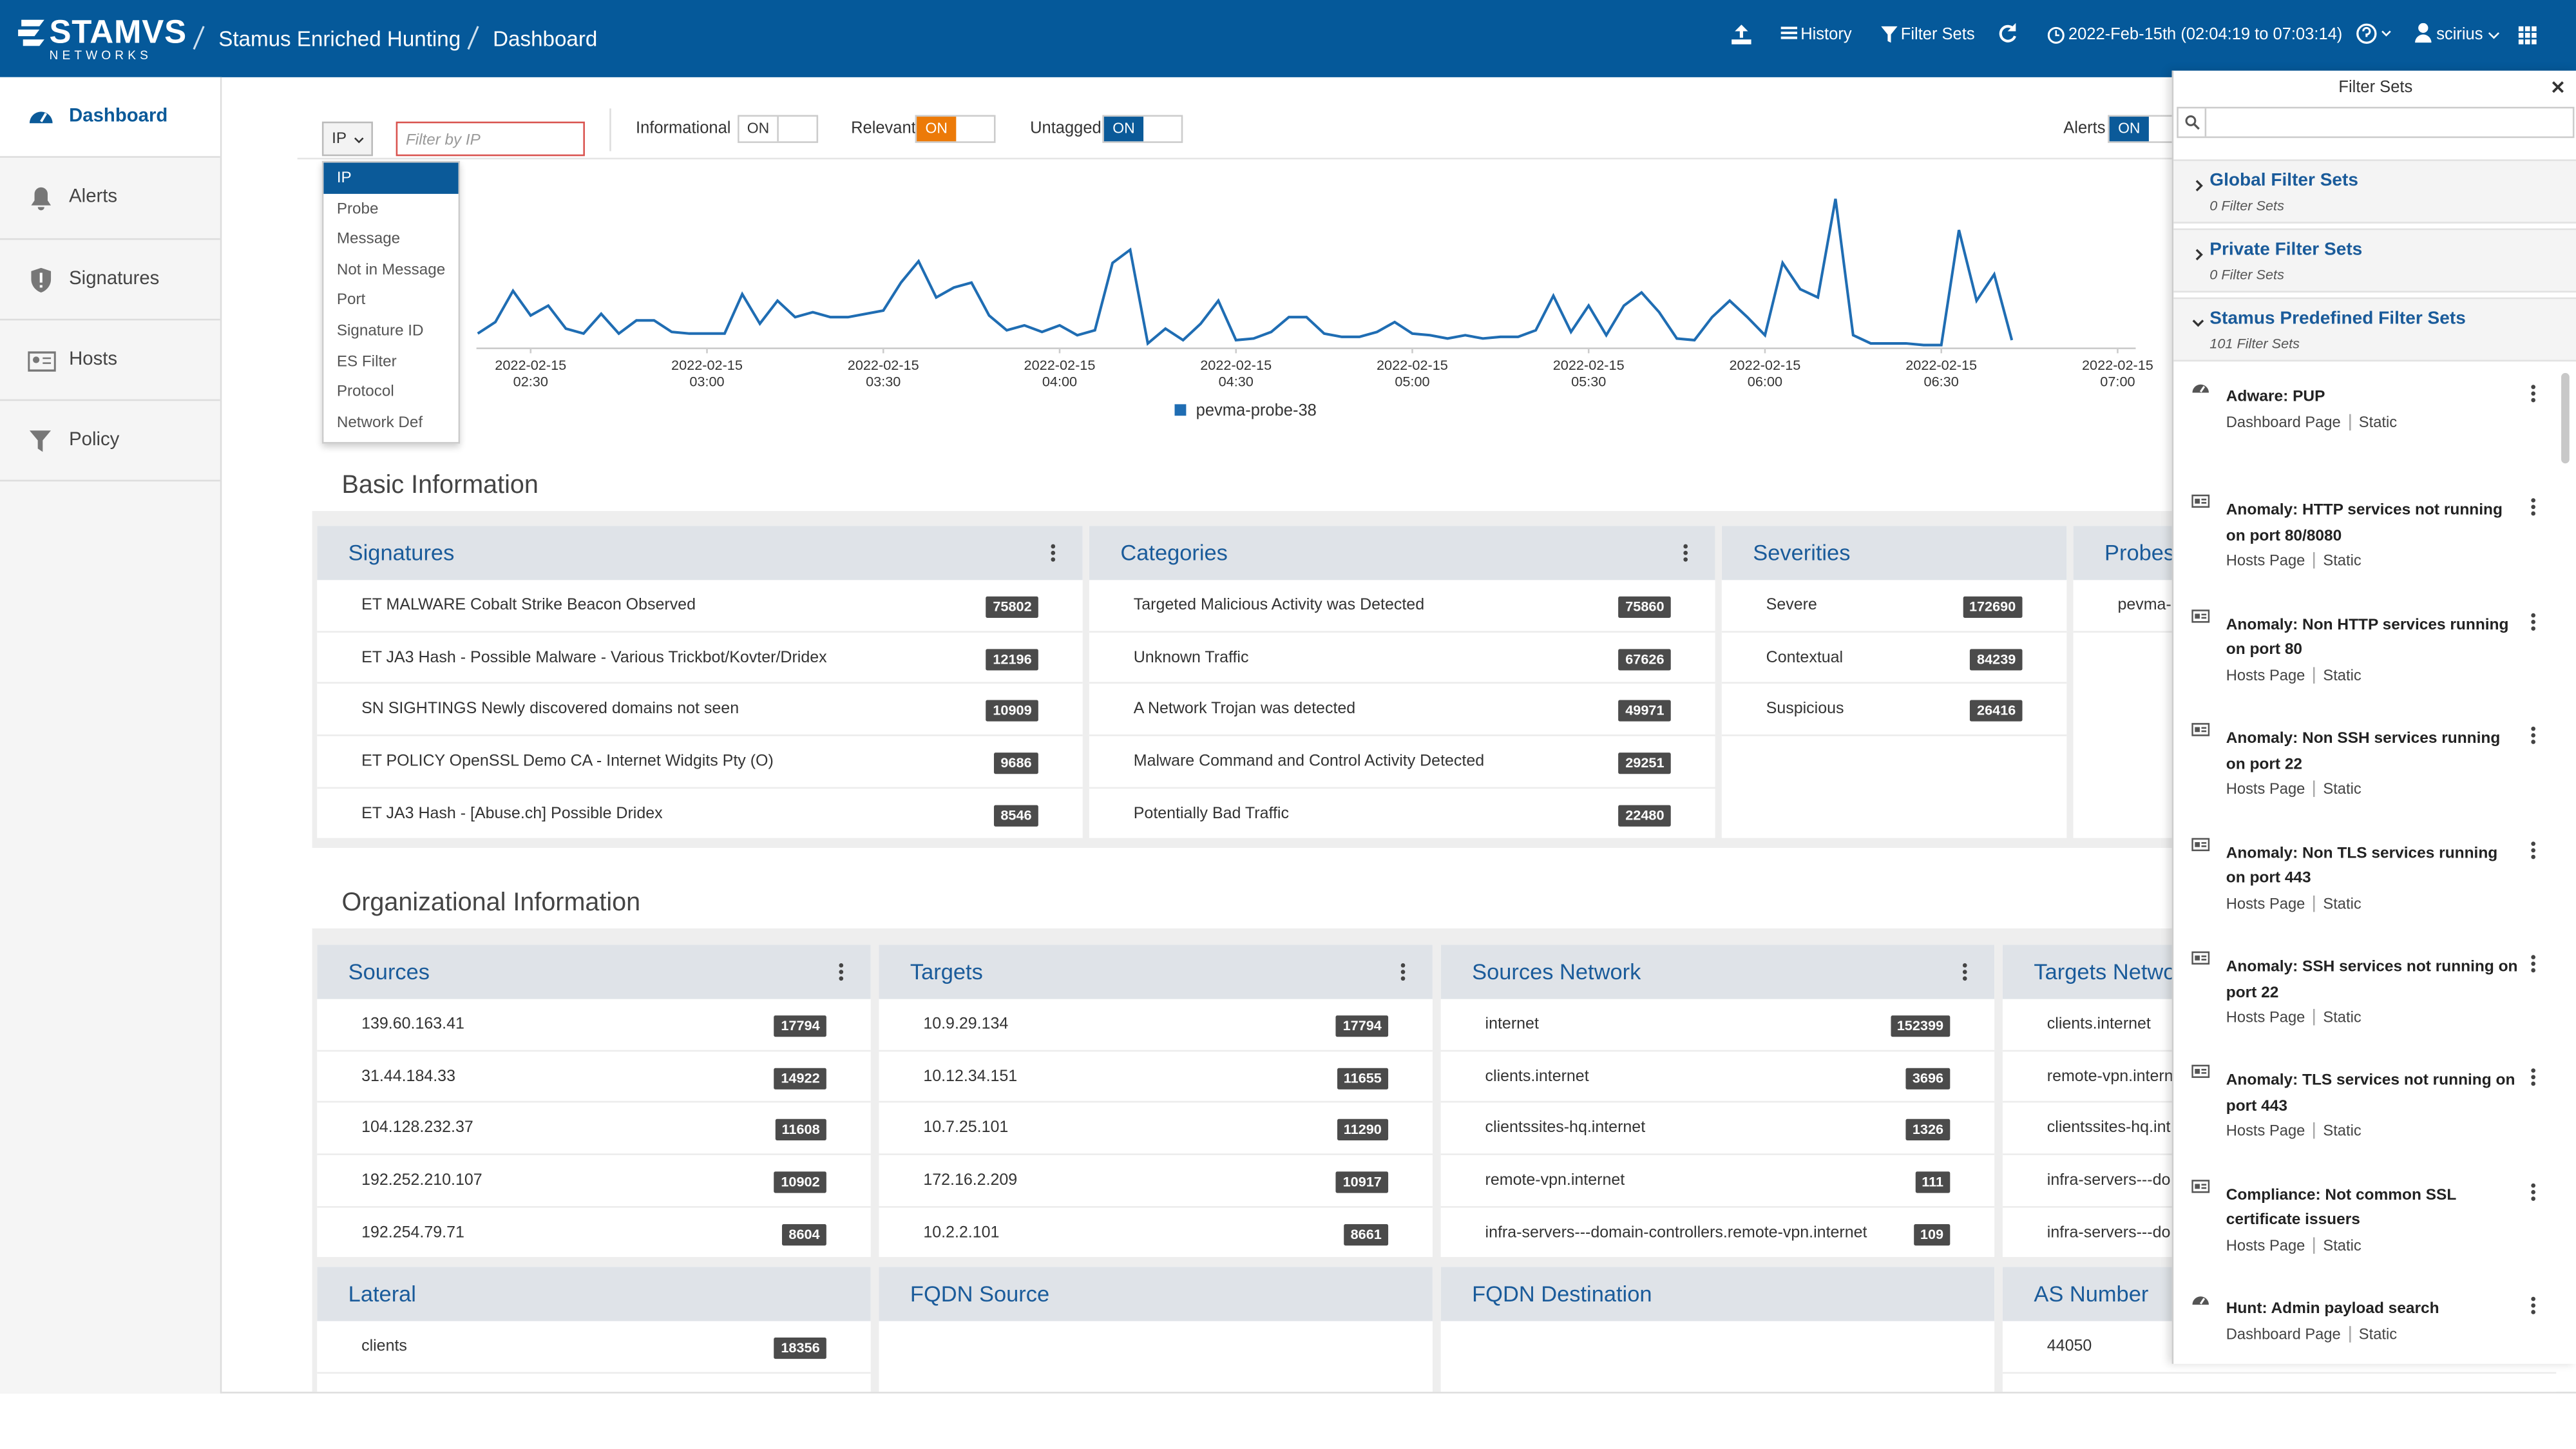 This screenshot has height=1449, width=2576. Describe the element at coordinates (2459, 35) in the screenshot. I see `user-menu: scirius` at that location.